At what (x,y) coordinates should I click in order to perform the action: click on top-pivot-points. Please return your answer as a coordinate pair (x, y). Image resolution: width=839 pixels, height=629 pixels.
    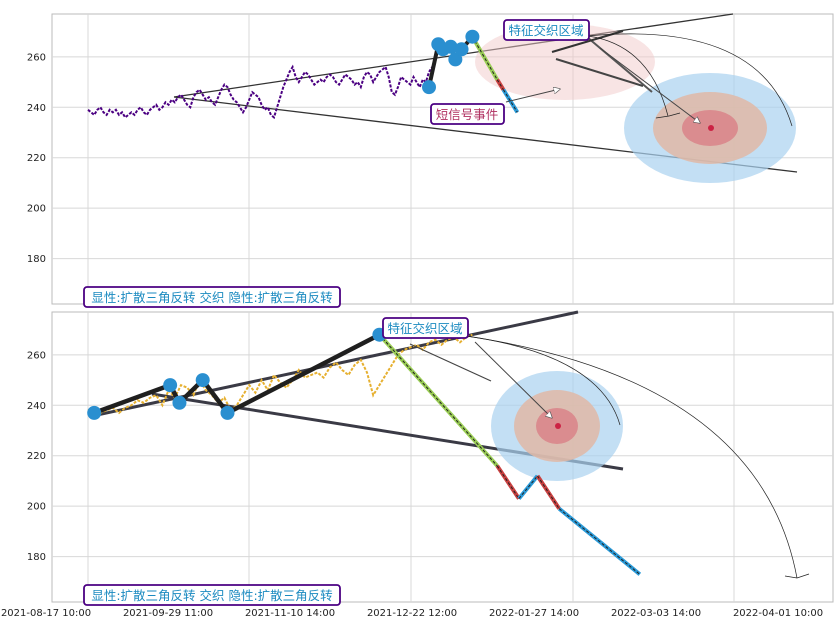
    Looking at the image, I should click on (451, 62).